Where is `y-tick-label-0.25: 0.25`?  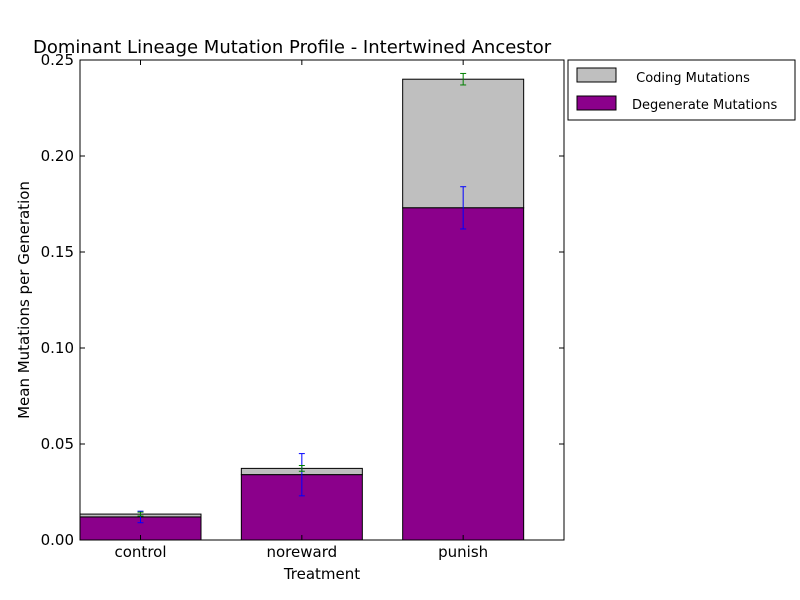 y-tick-label-0.25: 0.25 is located at coordinates (57, 60).